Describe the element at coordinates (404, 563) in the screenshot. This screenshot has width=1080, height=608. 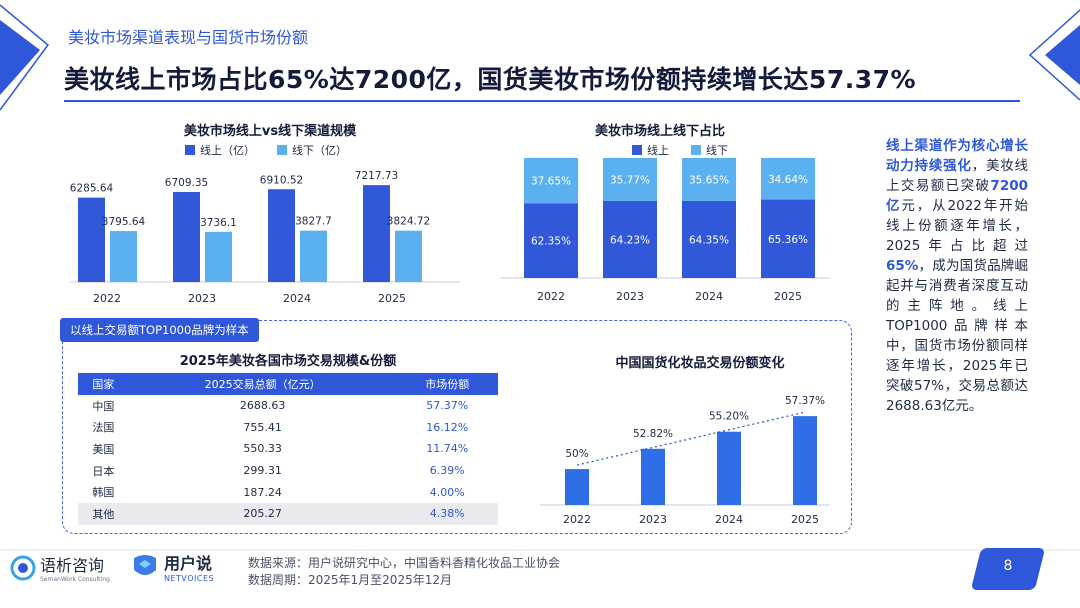
I see `source-line: 数据来源：用户说研究中心，中国香料香精化妆品工业协会` at that location.